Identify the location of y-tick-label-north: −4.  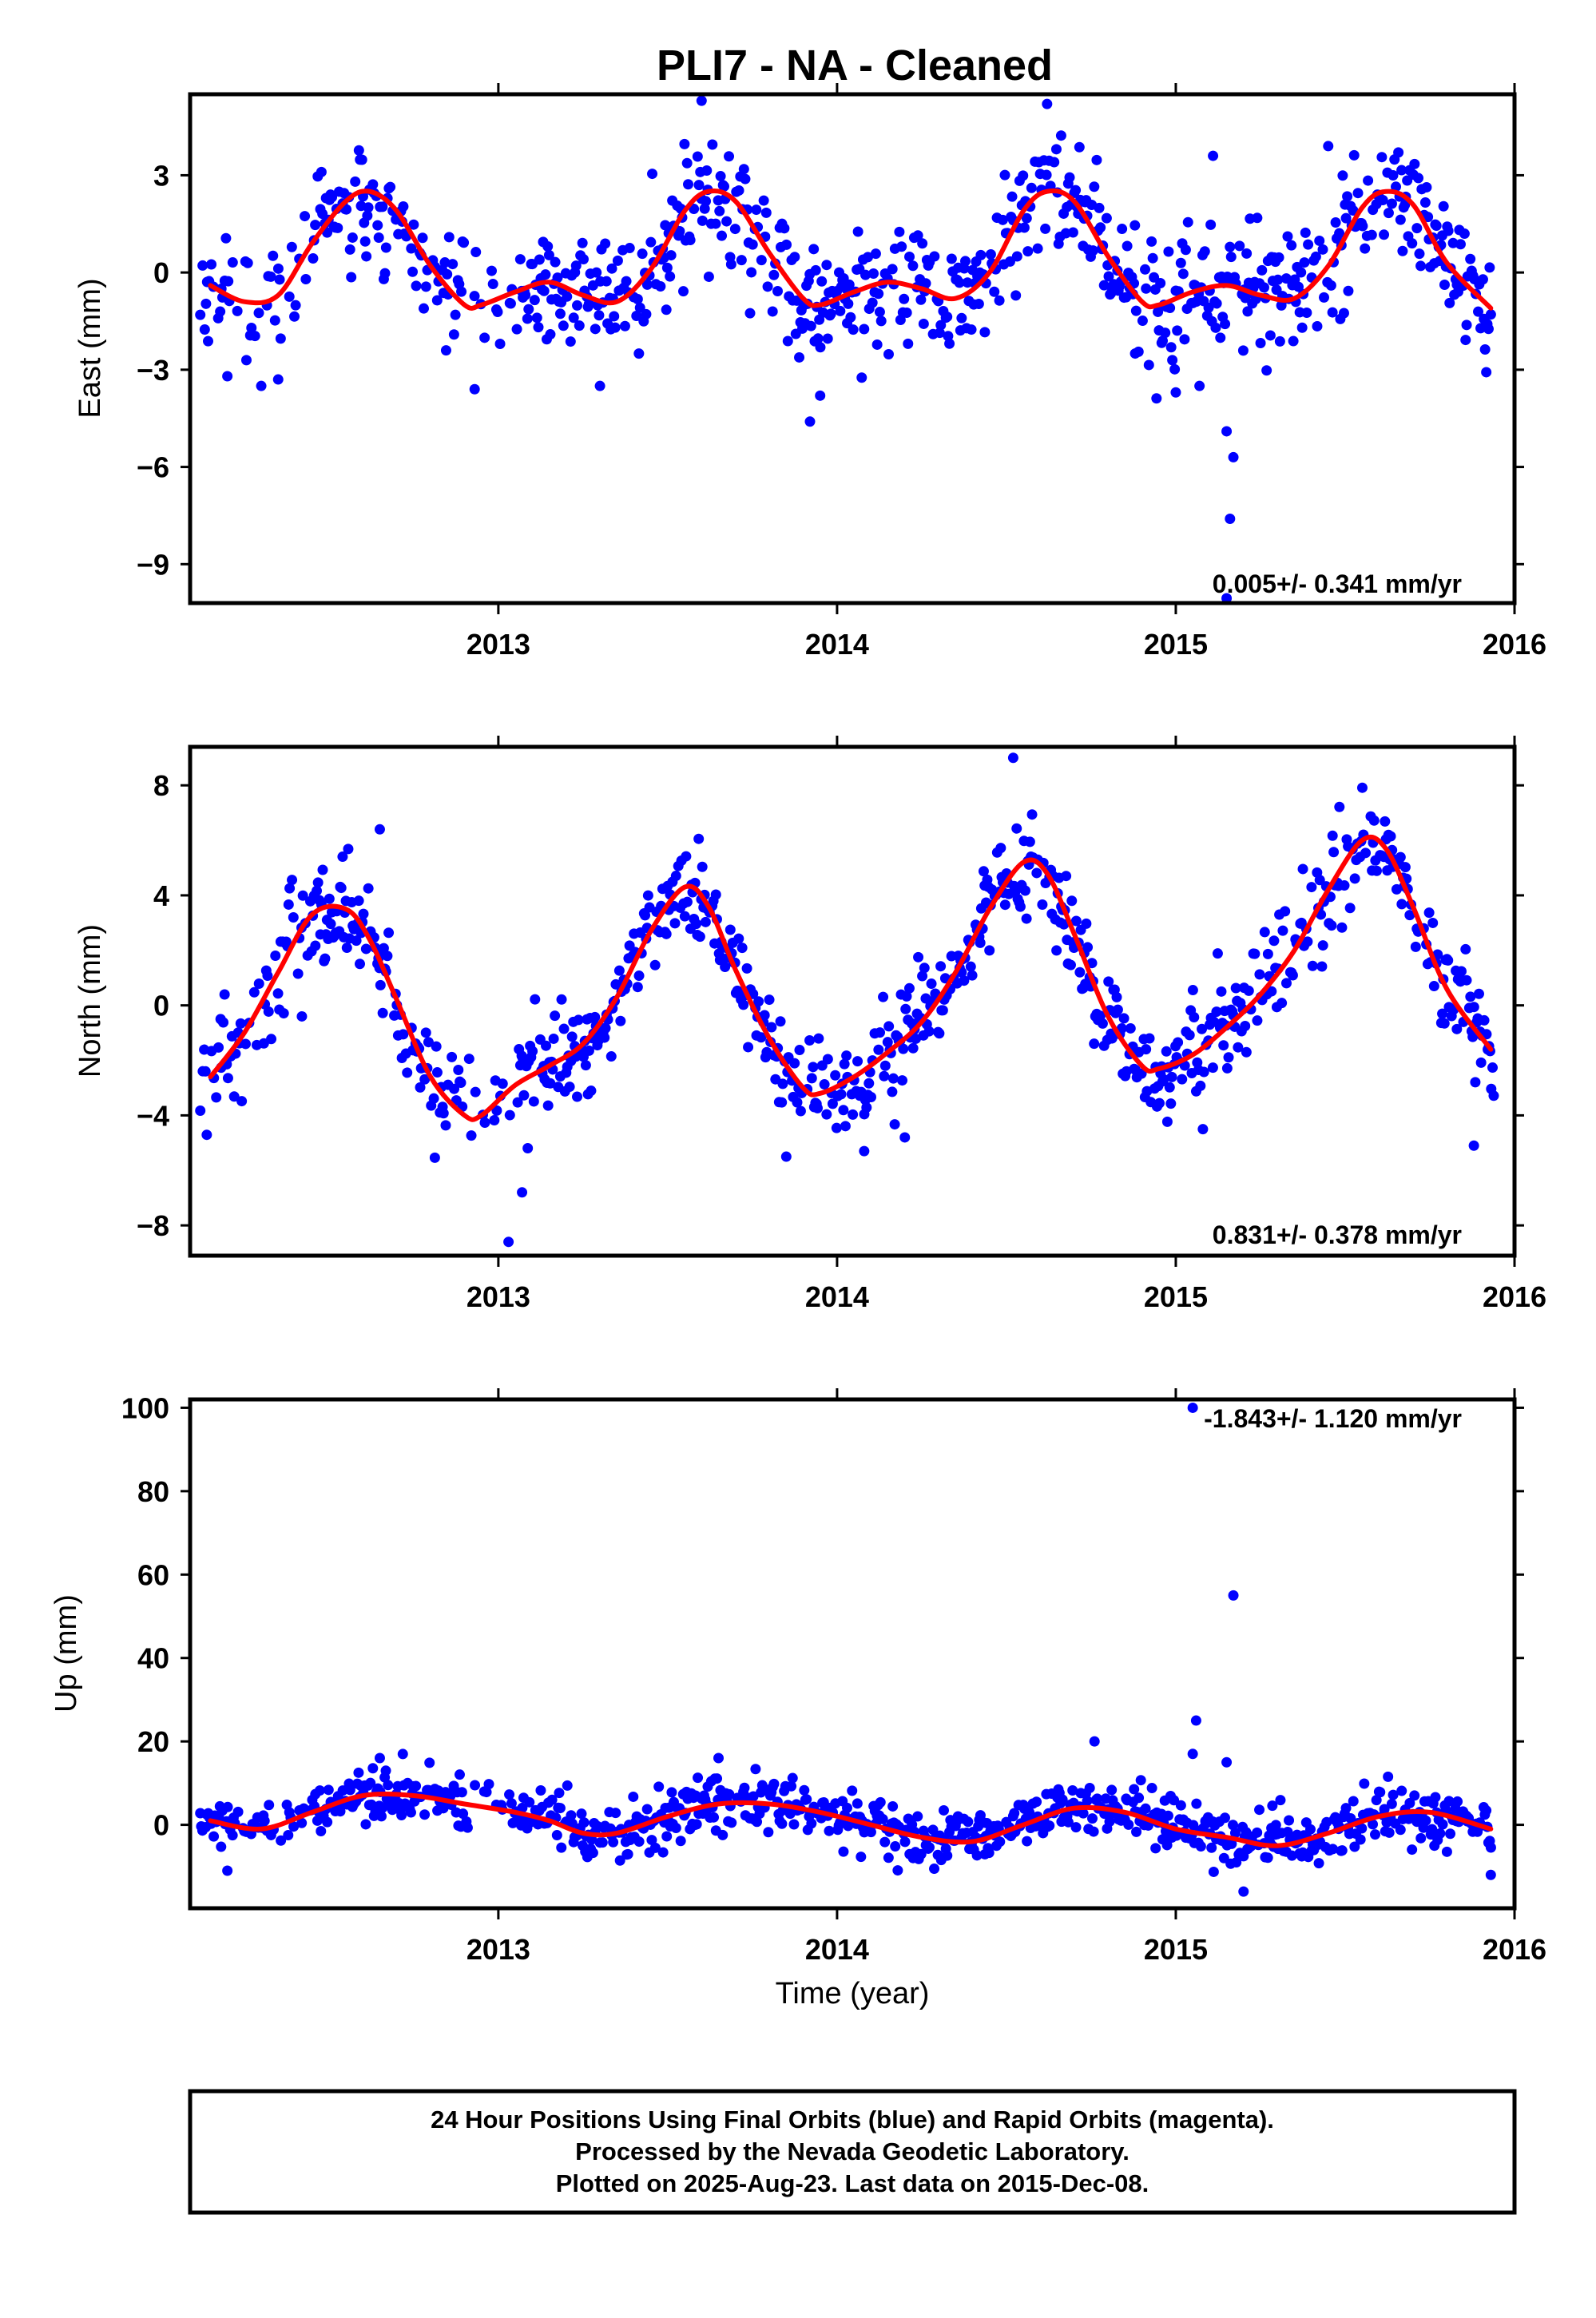
(153, 1115).